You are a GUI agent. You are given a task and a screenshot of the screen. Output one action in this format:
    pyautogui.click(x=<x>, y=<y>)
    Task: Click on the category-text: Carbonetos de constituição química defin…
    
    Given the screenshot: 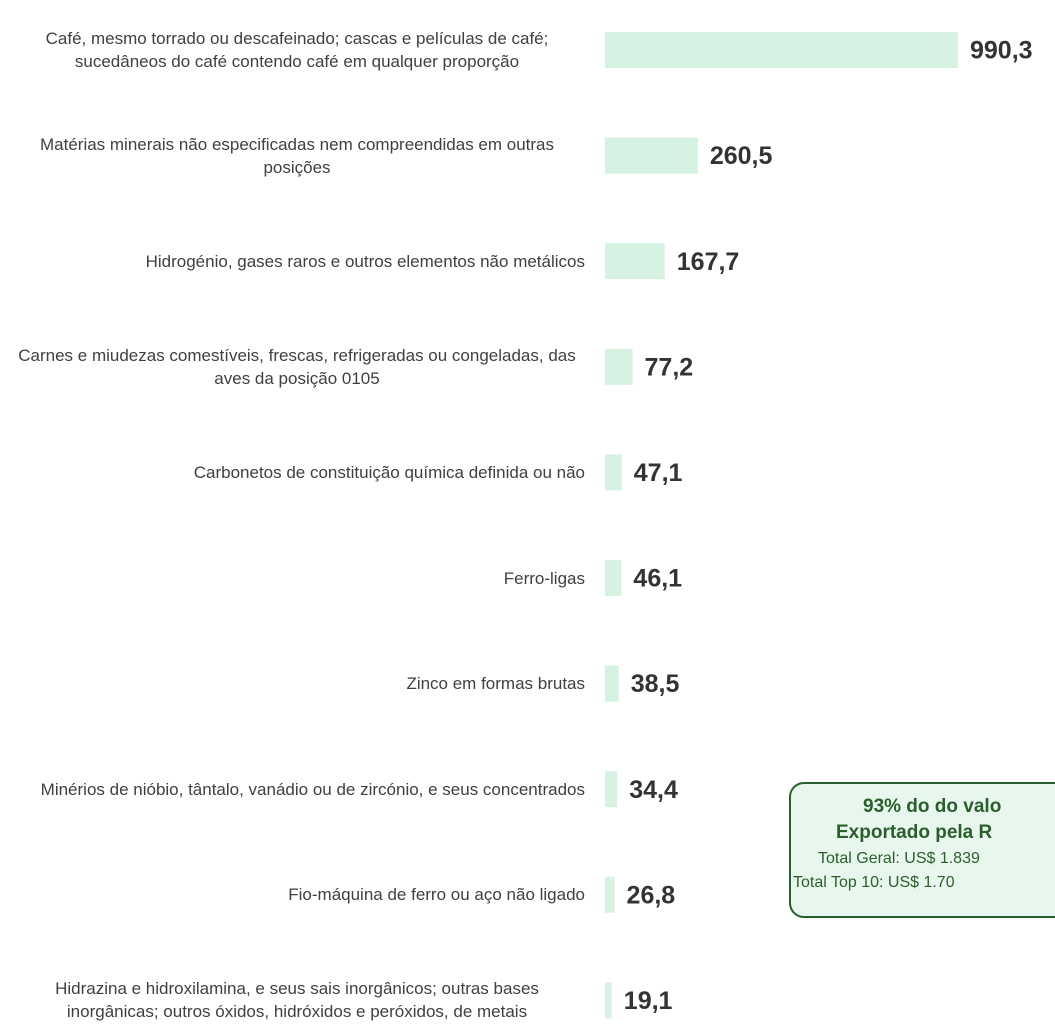 What is the action you would take?
    pyautogui.click(x=389, y=472)
    